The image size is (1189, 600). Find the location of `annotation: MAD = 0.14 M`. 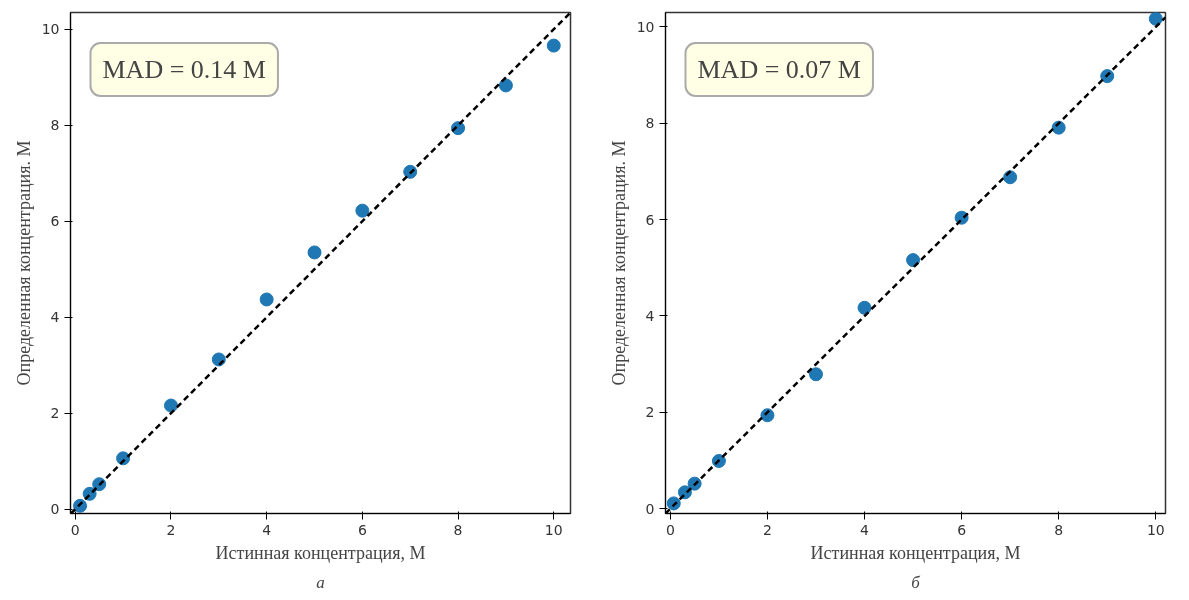

annotation: MAD = 0.14 M is located at coordinates (184, 69).